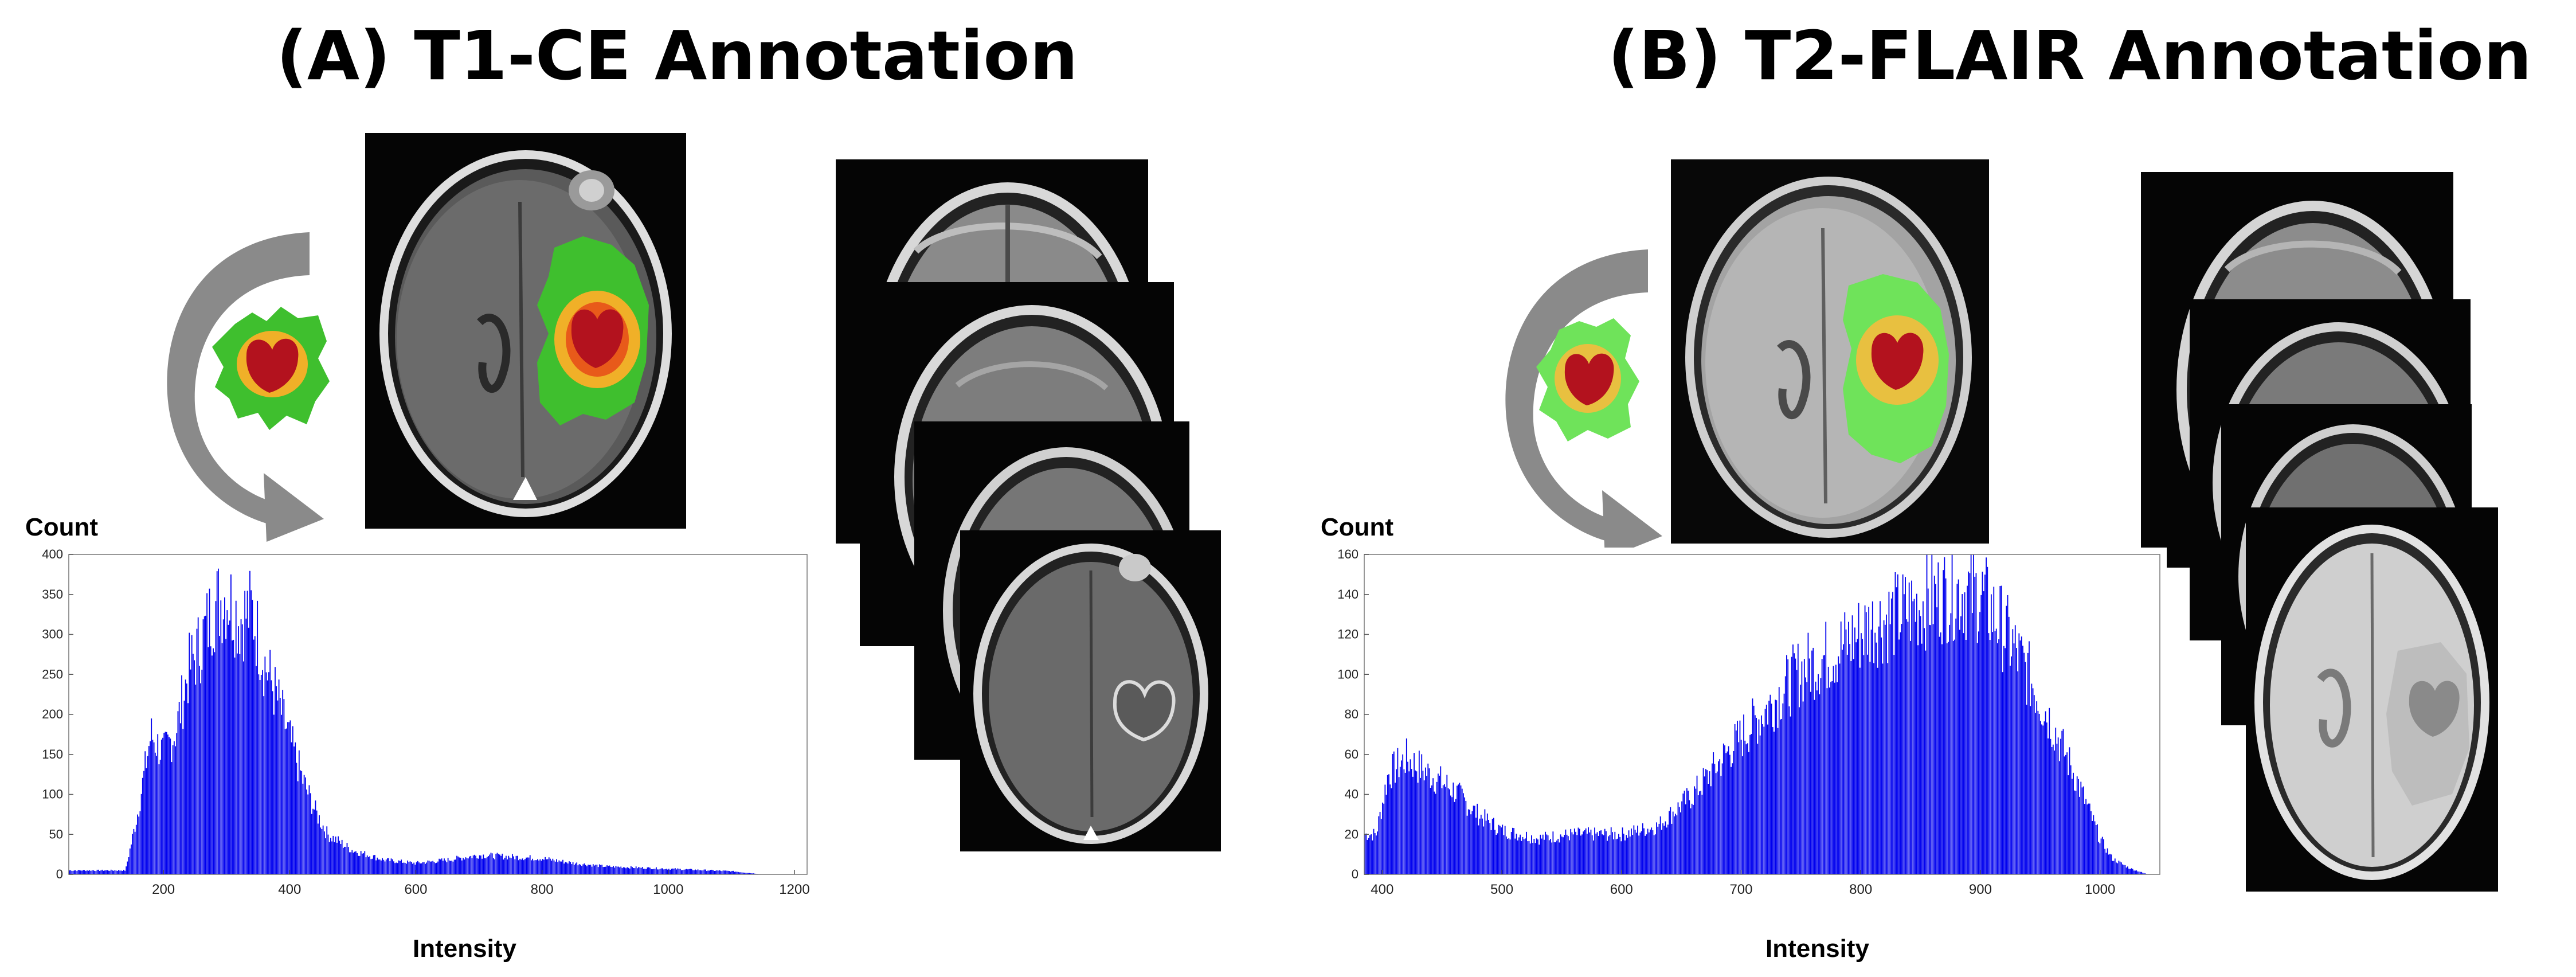  Describe the element at coordinates (62, 527) in the screenshot. I see `histogram-a-ylabel: Count` at that location.